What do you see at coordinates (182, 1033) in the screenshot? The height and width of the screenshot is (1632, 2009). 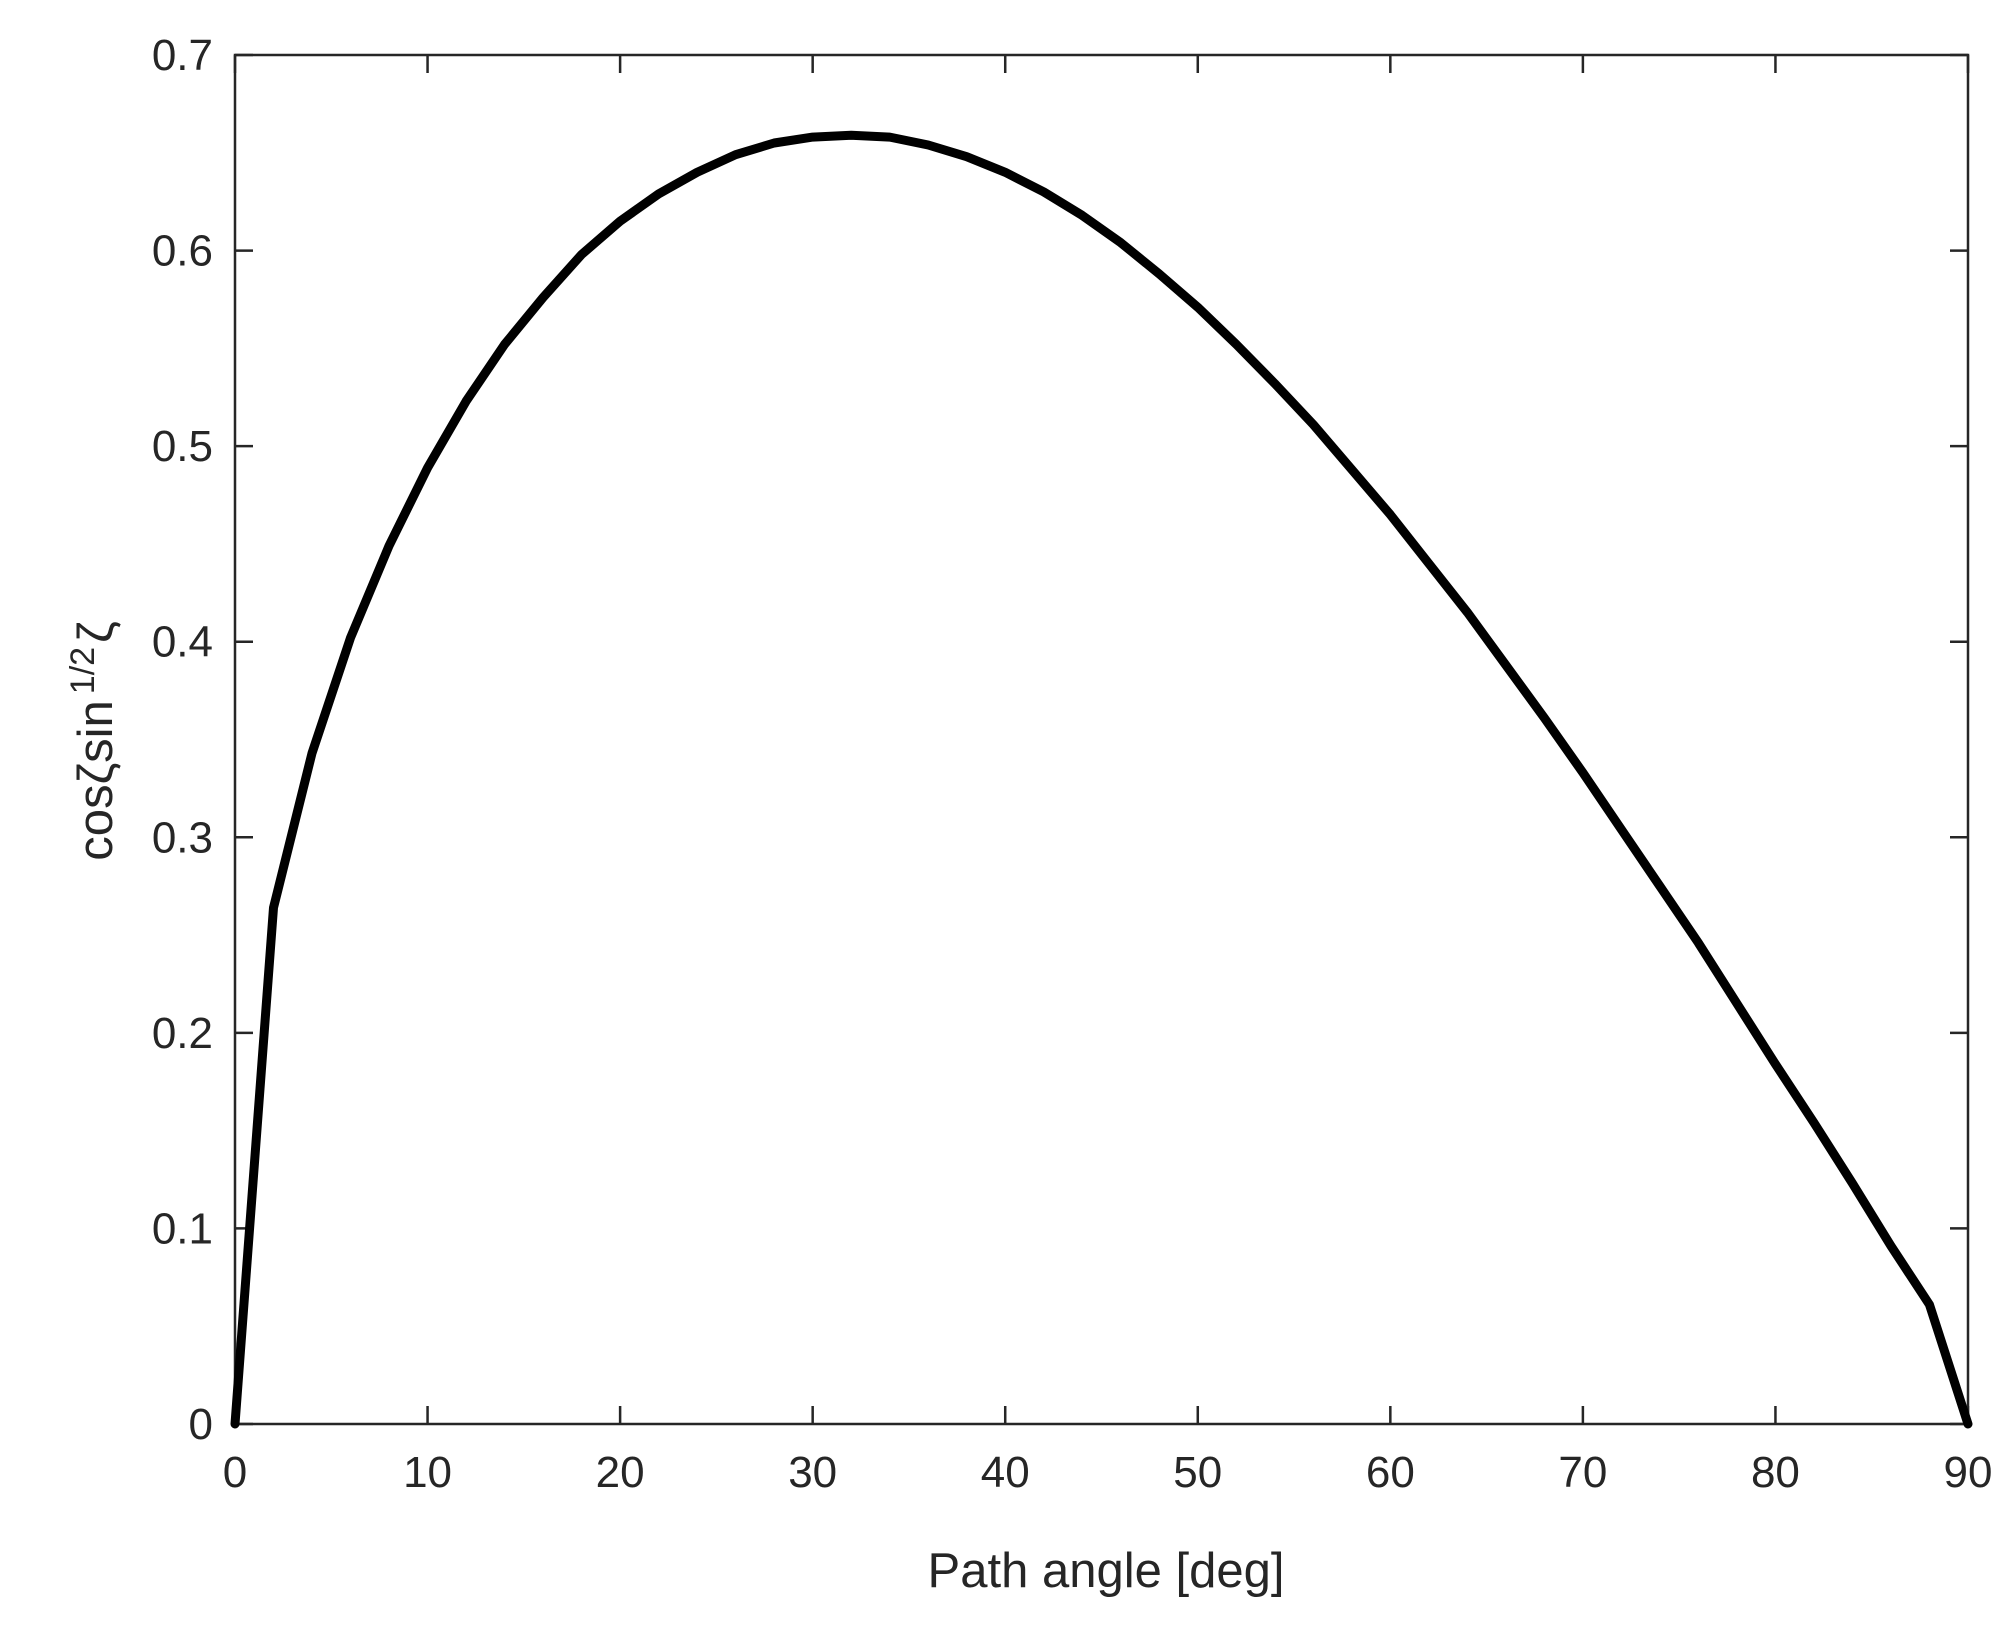 I see `y-tick-label: 0.2` at bounding box center [182, 1033].